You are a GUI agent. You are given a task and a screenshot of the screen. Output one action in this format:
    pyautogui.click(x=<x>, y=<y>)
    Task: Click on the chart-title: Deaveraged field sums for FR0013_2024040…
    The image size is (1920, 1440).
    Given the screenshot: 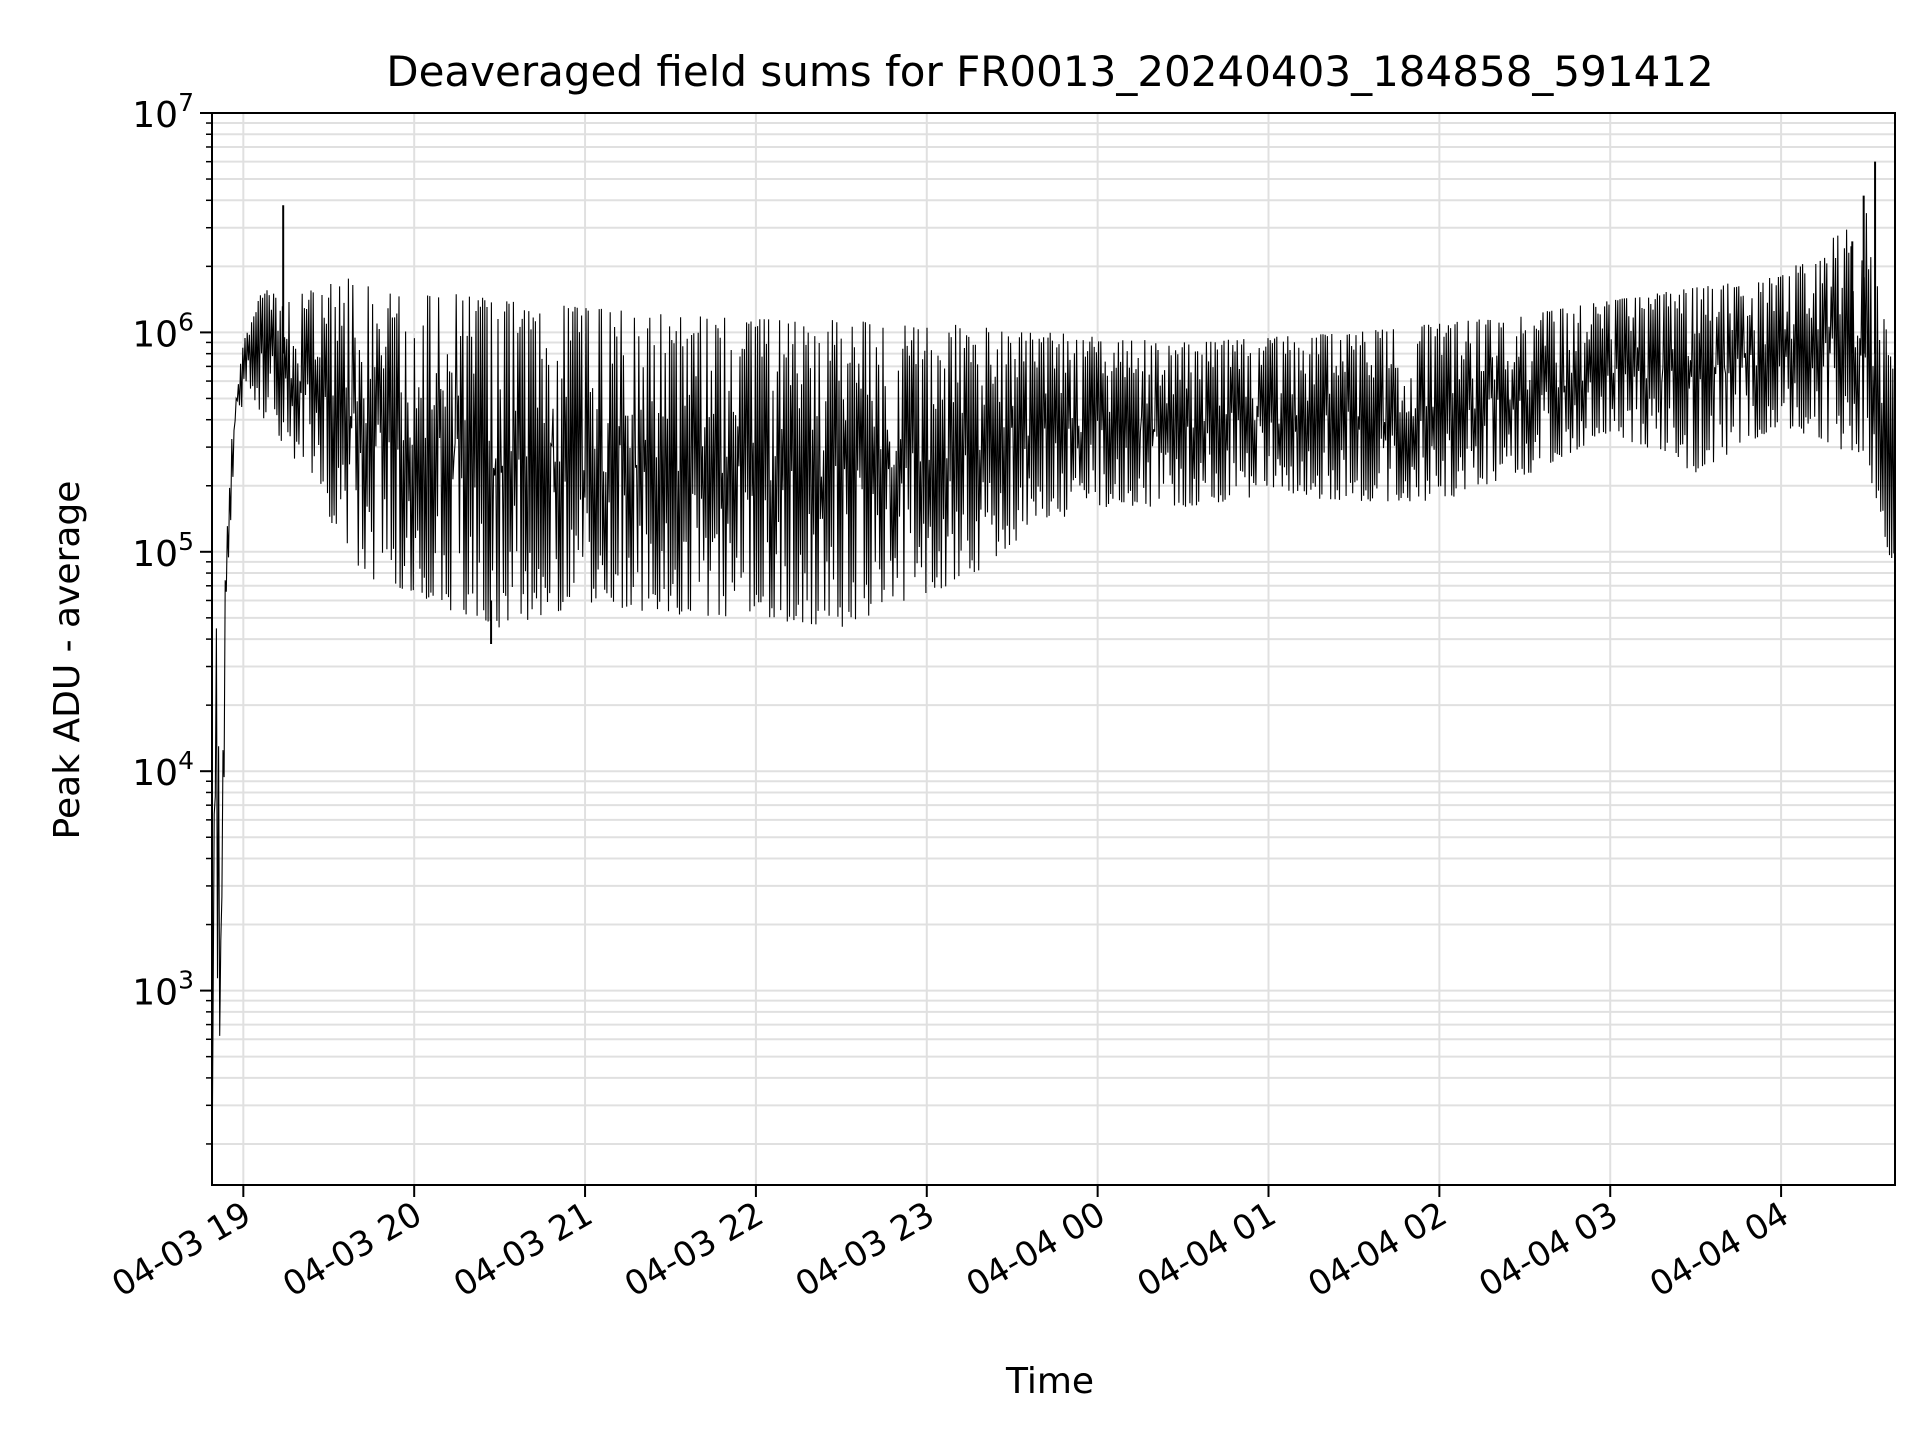 What is the action you would take?
    pyautogui.click(x=1050, y=71)
    